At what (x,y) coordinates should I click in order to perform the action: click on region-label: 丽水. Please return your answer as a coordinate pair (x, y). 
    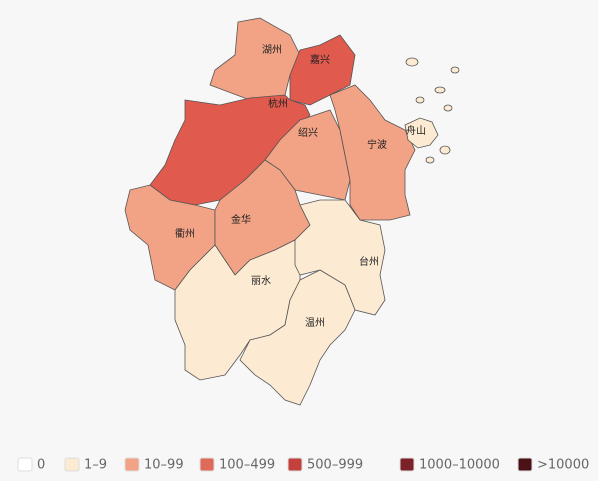
    Looking at the image, I should click on (261, 281).